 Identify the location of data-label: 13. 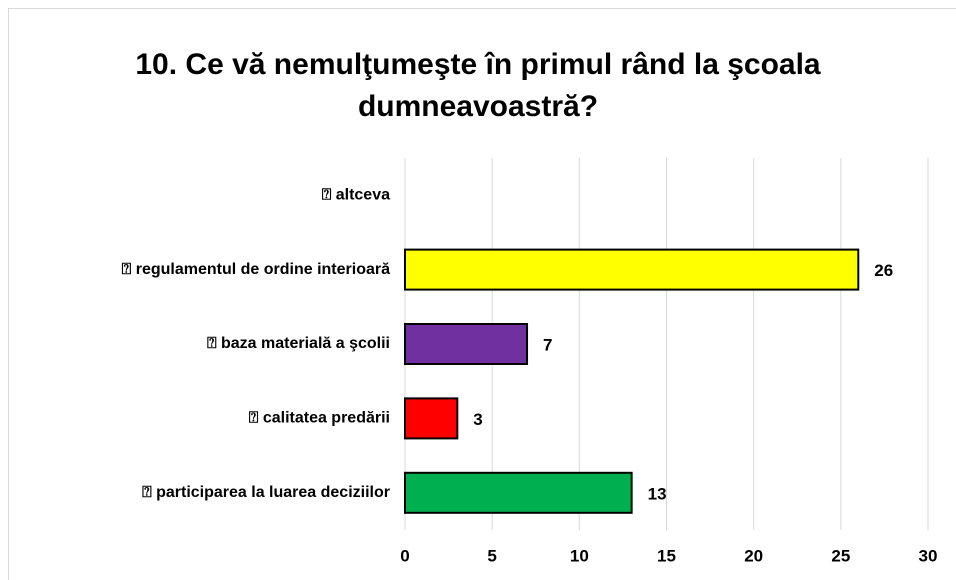
(657, 493).